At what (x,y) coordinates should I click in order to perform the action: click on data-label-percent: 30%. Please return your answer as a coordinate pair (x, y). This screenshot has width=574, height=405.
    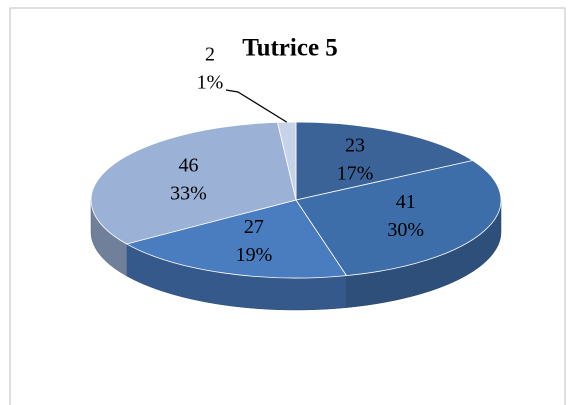
    Looking at the image, I should click on (405, 230).